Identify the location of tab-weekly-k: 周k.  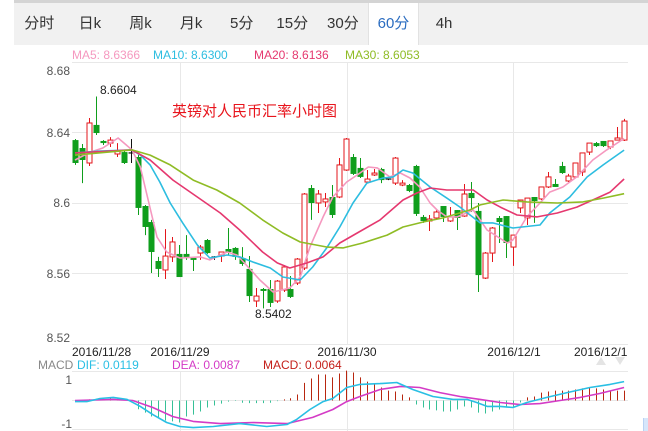
(140, 23).